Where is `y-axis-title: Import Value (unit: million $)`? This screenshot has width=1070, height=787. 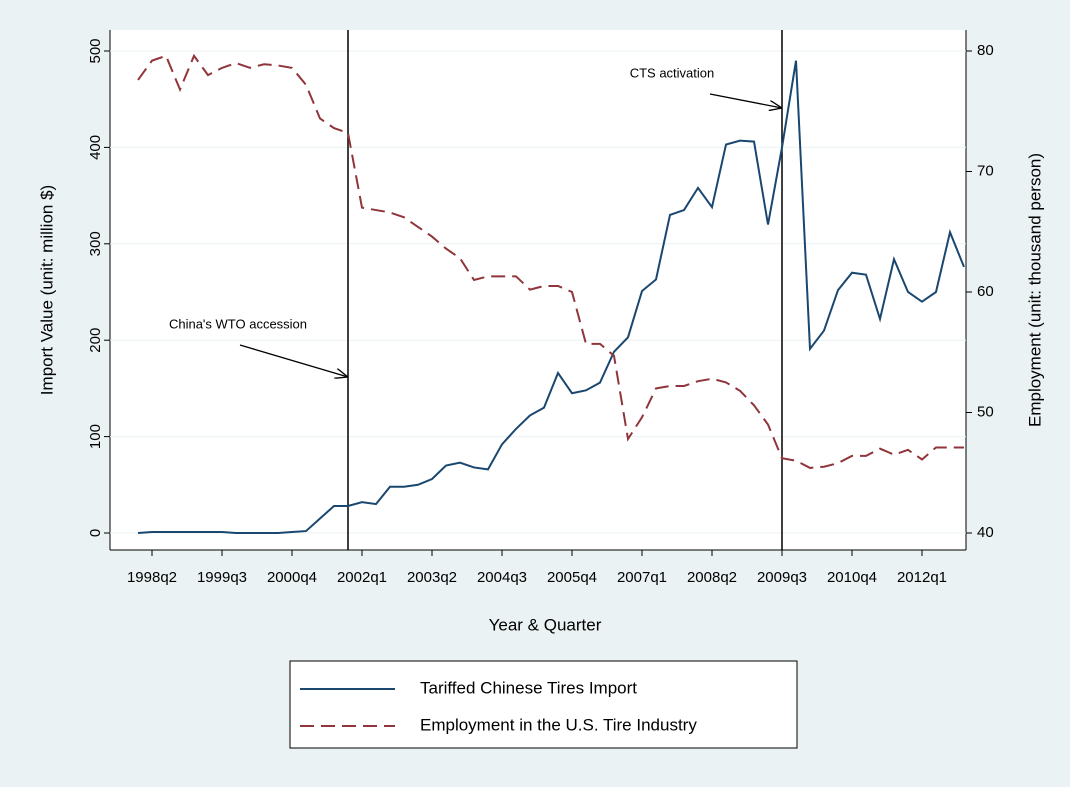
y-axis-title: Import Value (unit: million $) is located at coordinates (46, 290).